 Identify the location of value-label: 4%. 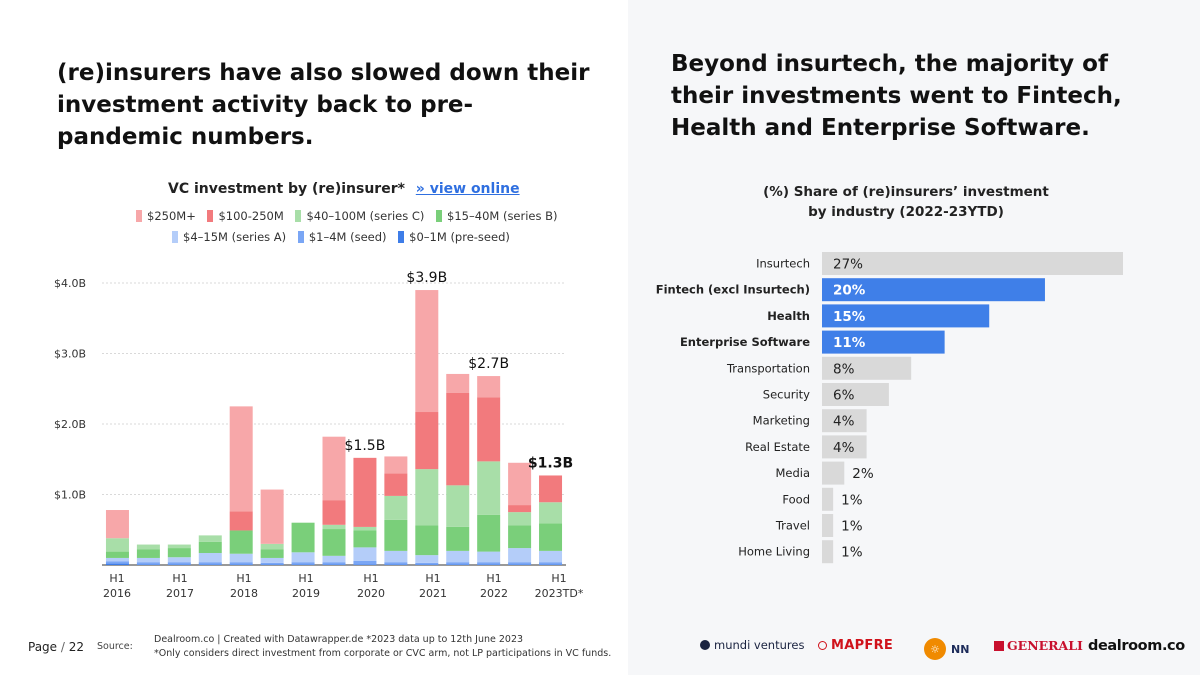
(844, 448).